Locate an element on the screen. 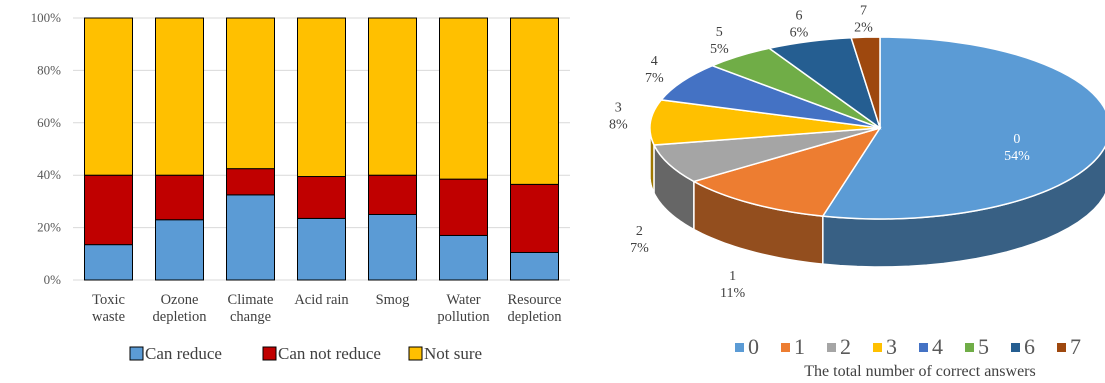 This screenshot has height=383, width=1105. pie-label-category: 1 is located at coordinates (732, 276).